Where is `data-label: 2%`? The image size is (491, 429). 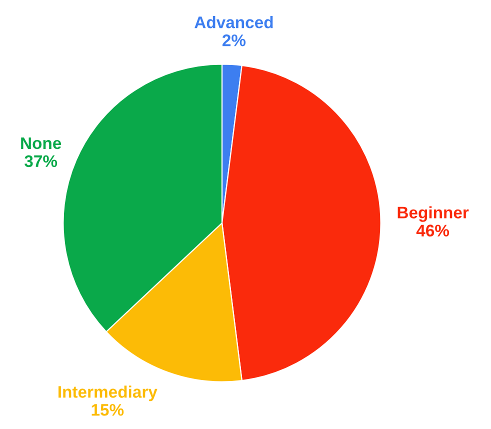
data-label: 2% is located at coordinates (234, 40).